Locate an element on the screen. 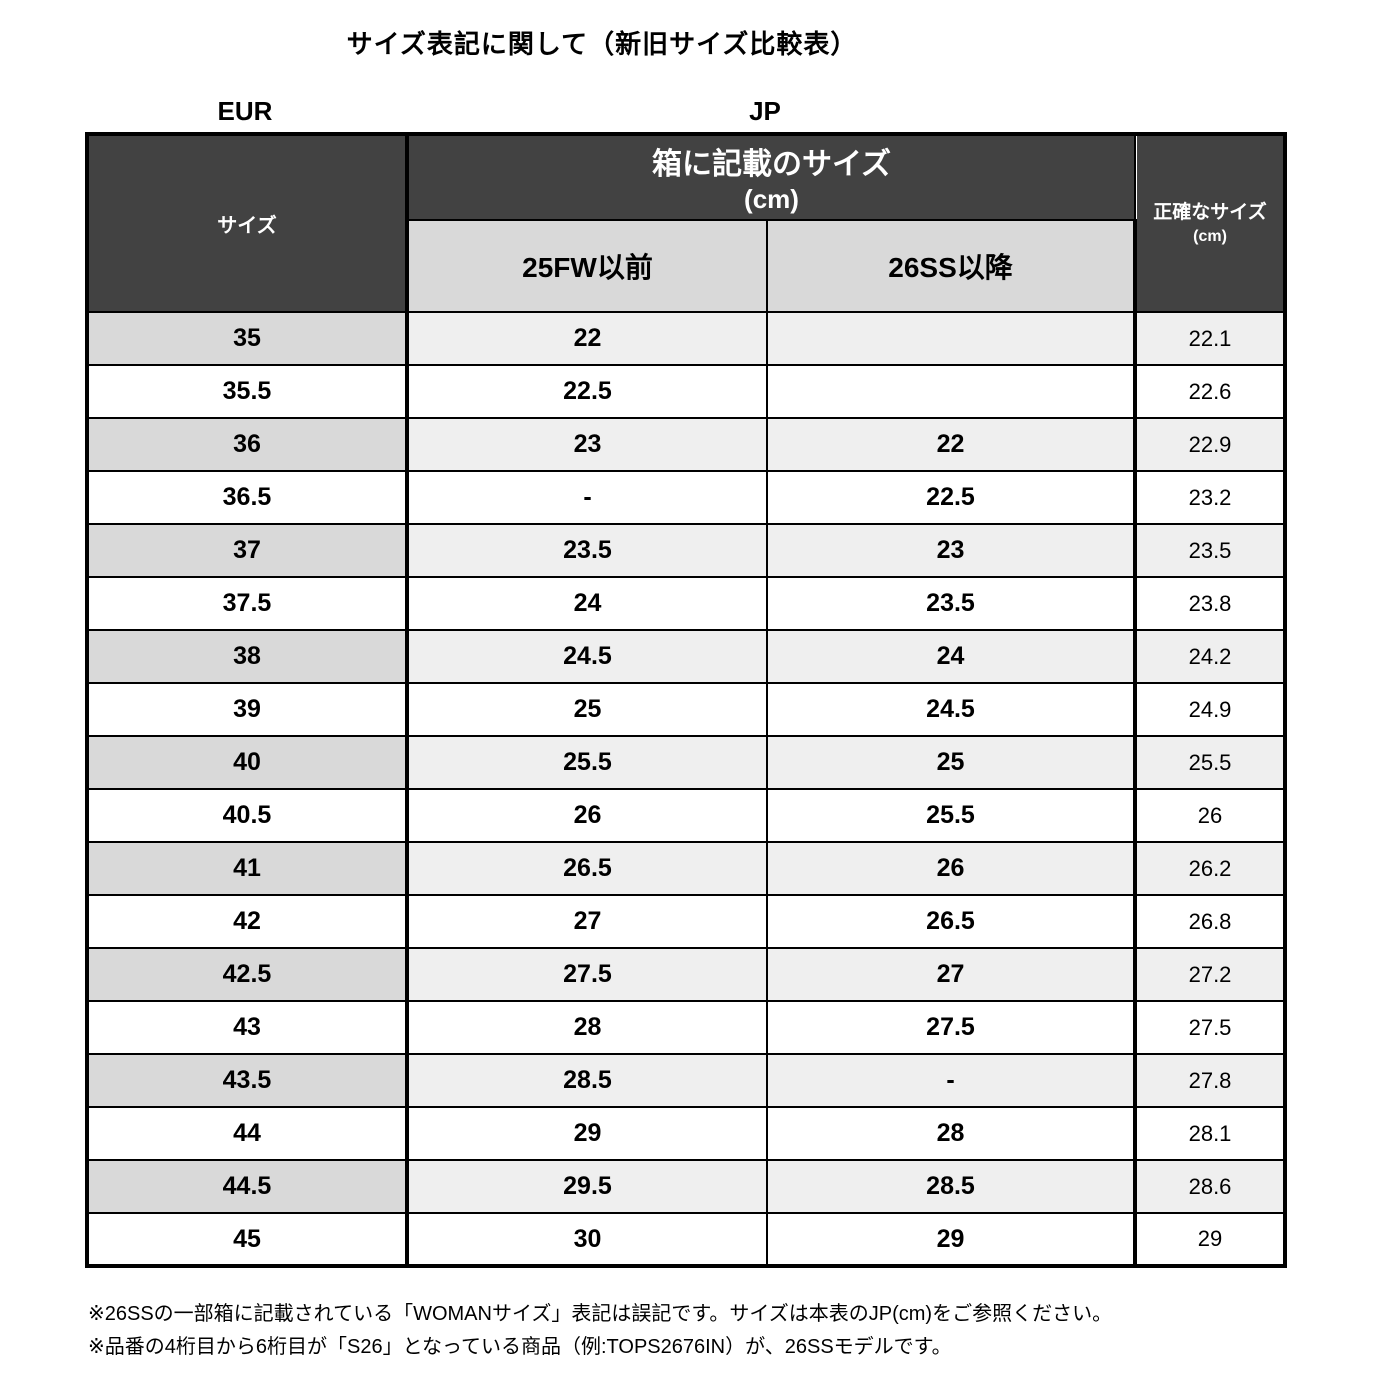  exact-size-cell: 27.5 is located at coordinates (1210, 1027).